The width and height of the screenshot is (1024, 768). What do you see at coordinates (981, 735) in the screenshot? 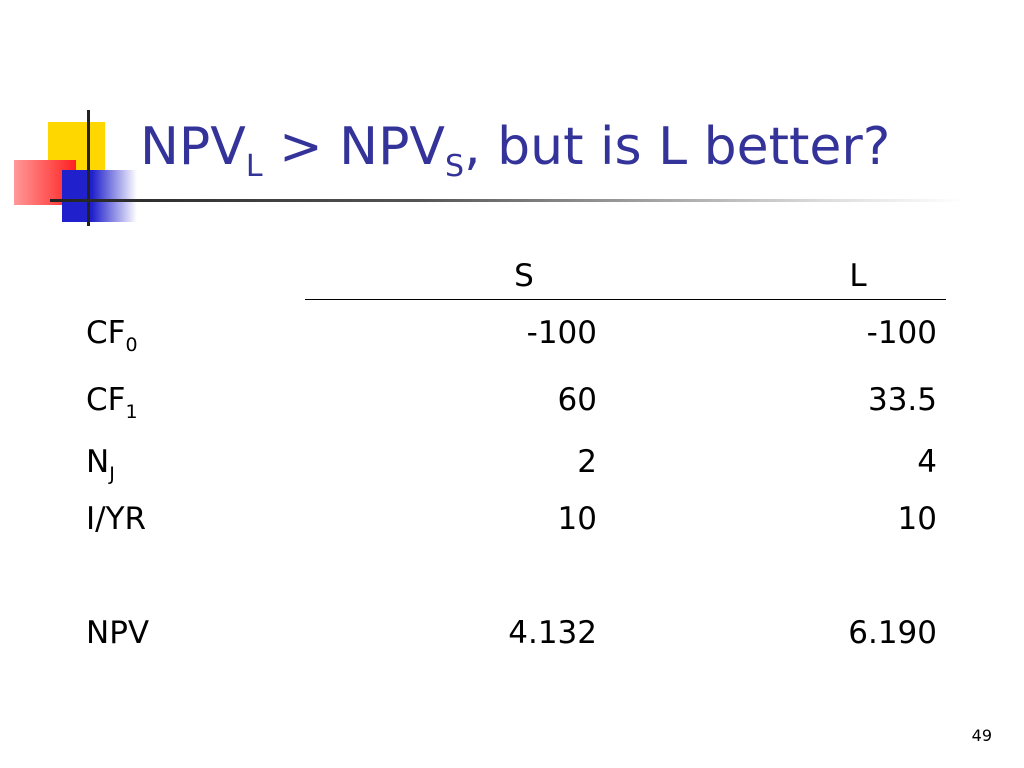
I see `page-number: 49` at bounding box center [981, 735].